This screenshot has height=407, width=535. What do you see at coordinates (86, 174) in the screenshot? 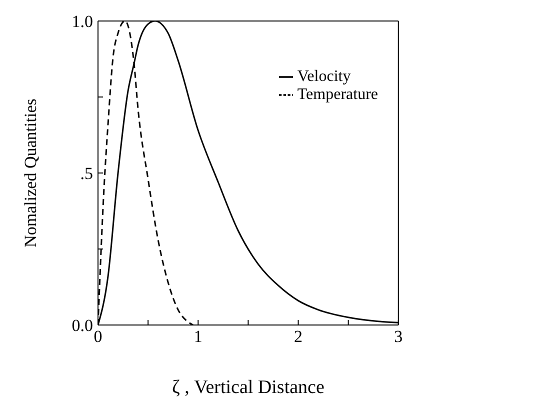
I see `y-tick-label: .5` at bounding box center [86, 174].